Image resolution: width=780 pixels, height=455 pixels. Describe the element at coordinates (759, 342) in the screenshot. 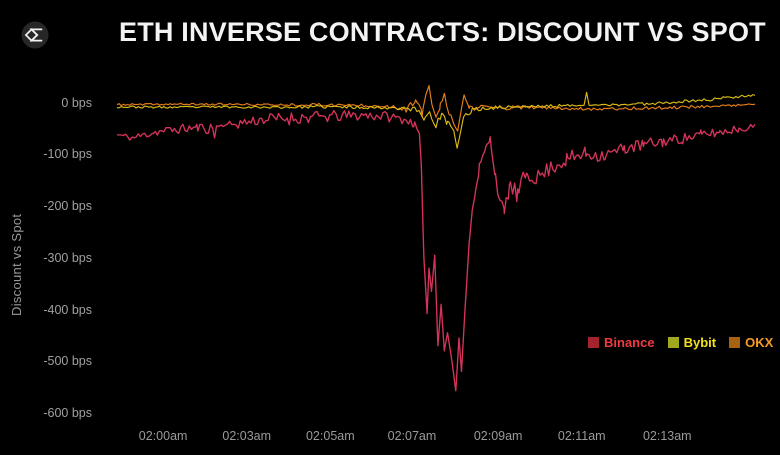

I see `legend-label: OKX` at that location.